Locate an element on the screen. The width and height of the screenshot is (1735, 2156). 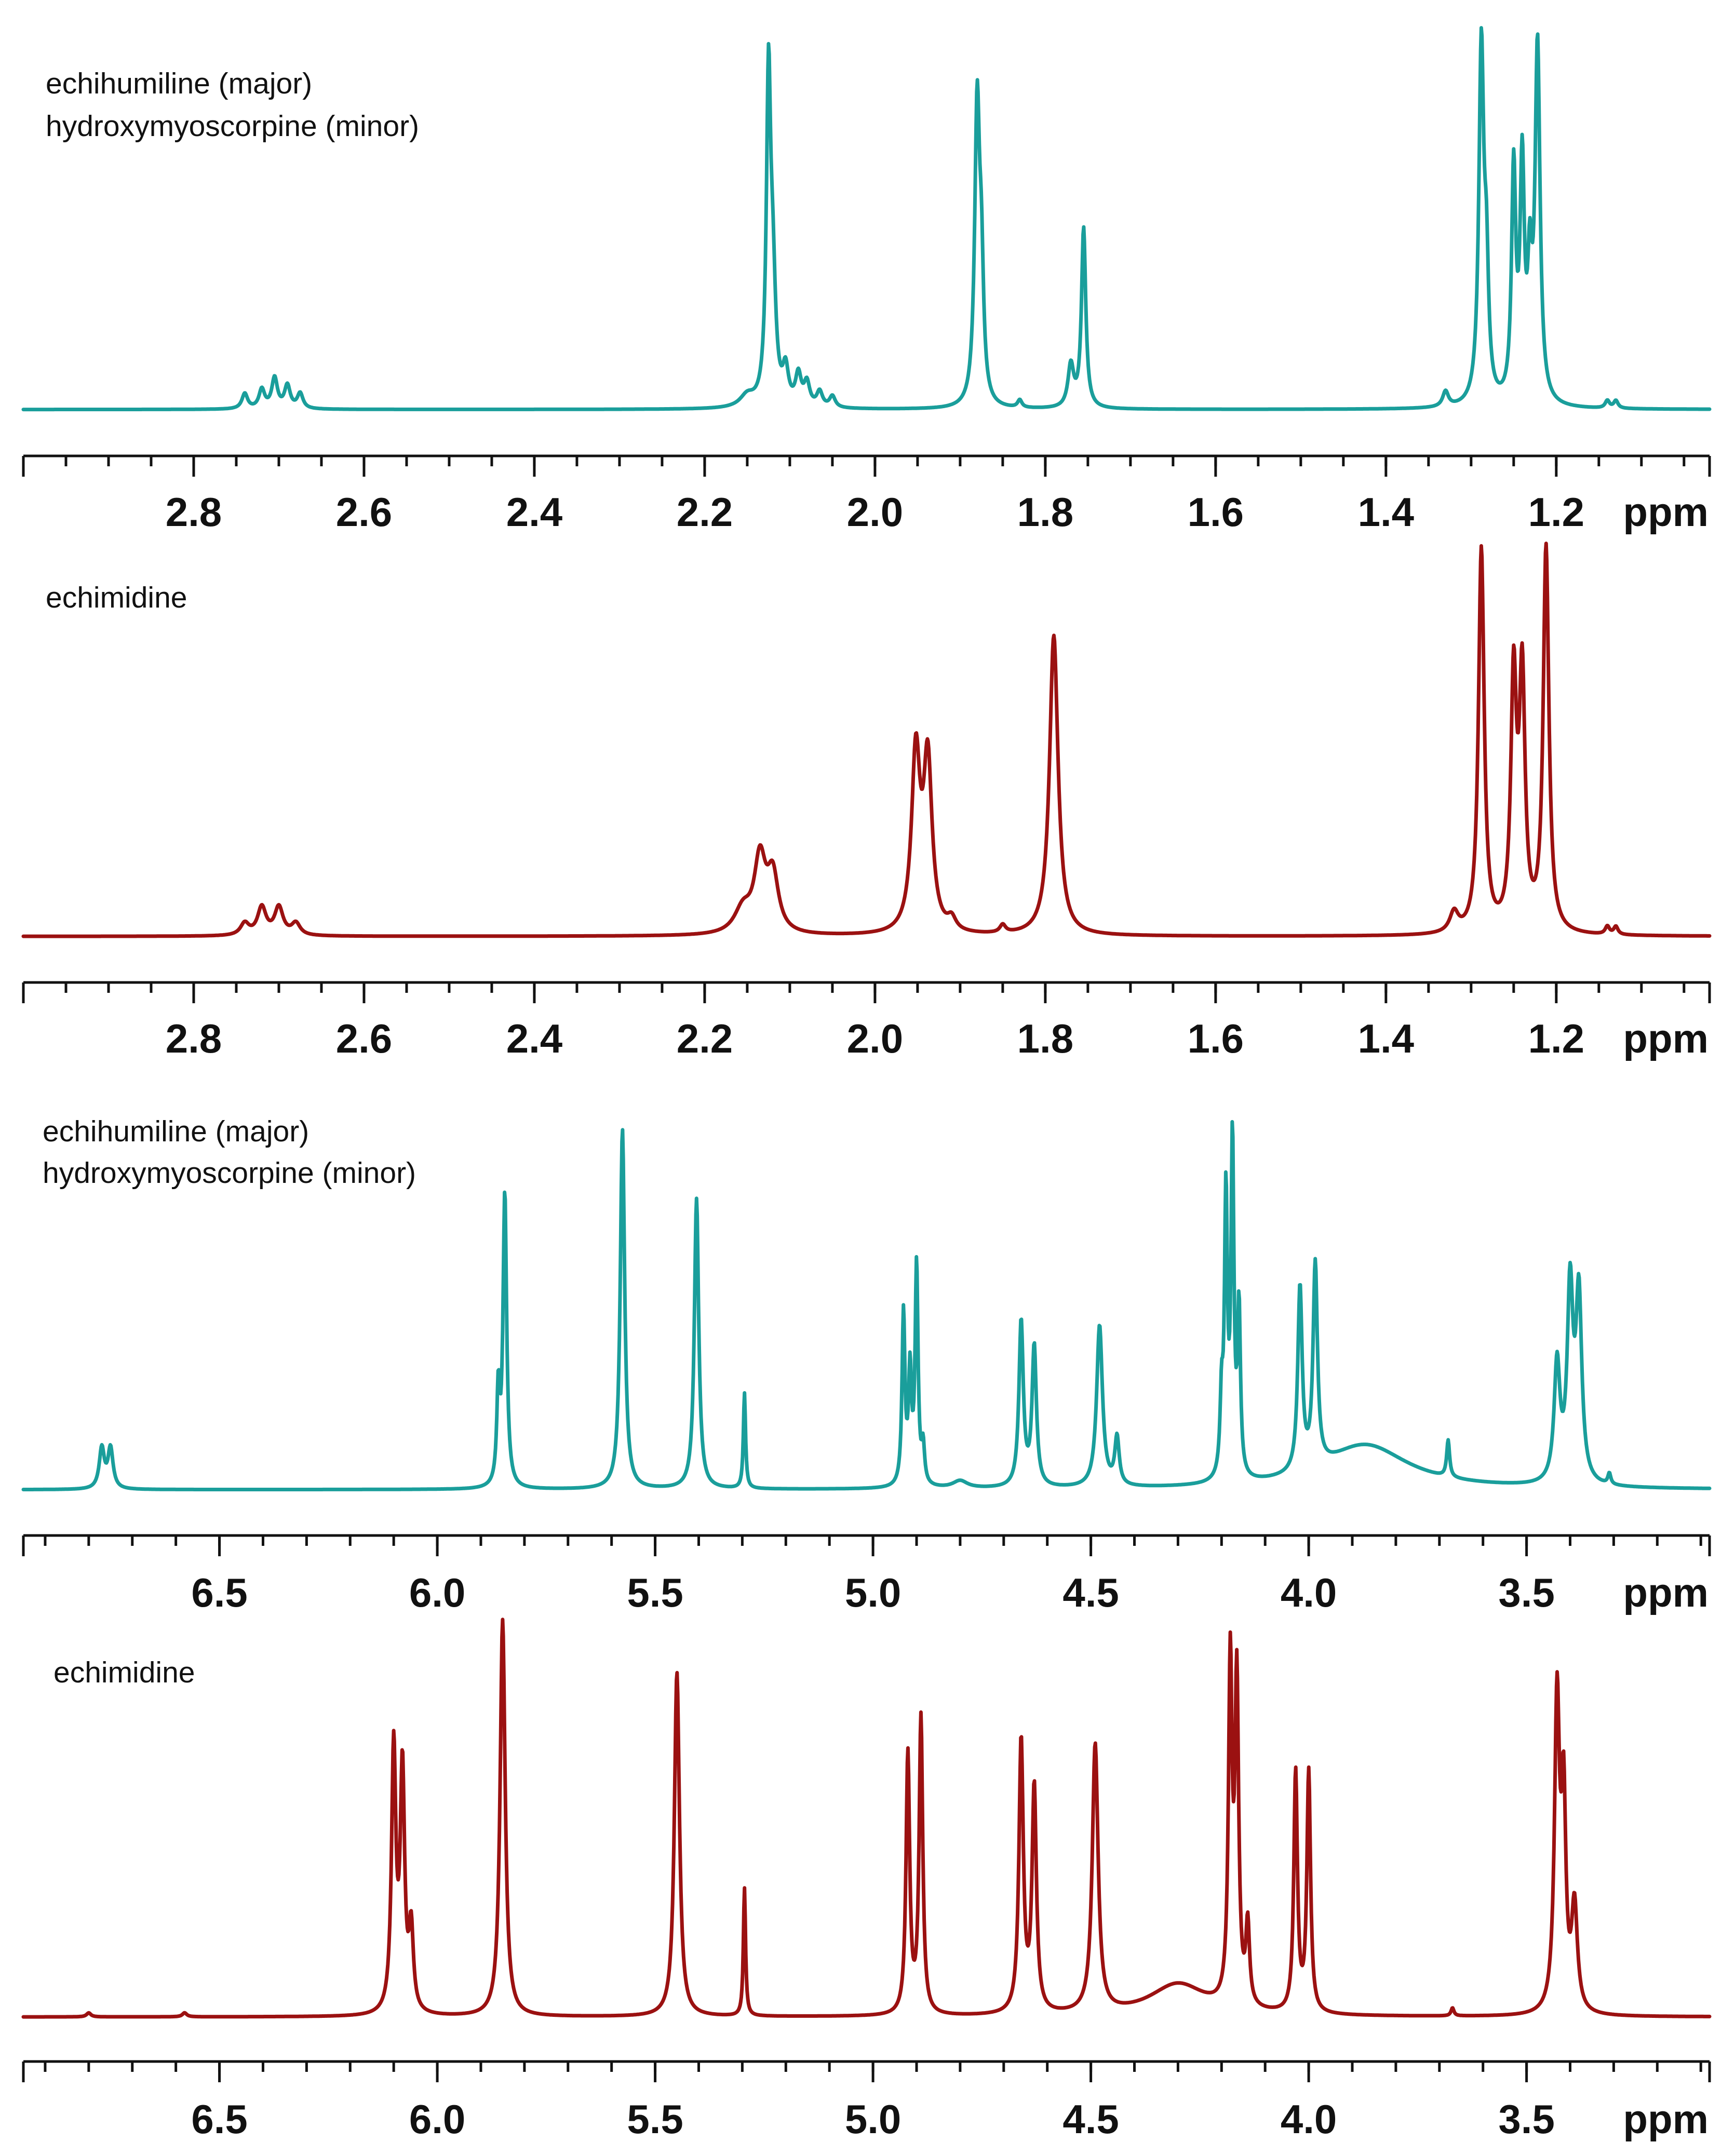
panel-1-label-1: echihumiline (major) is located at coordinates (179, 83).